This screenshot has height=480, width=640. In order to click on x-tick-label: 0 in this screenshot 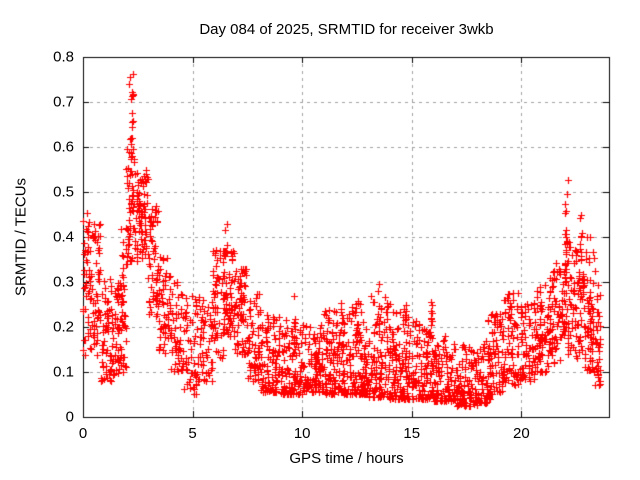, I will do `click(83, 433)`.